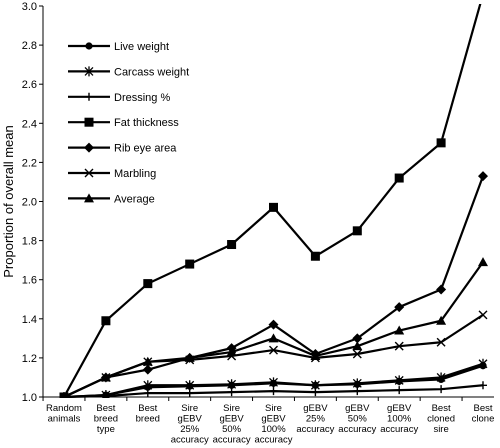 This screenshot has height=448, width=500. Describe the element at coordinates (441, 419) in the screenshot. I see `x-tick-label-line: cloned` at that location.